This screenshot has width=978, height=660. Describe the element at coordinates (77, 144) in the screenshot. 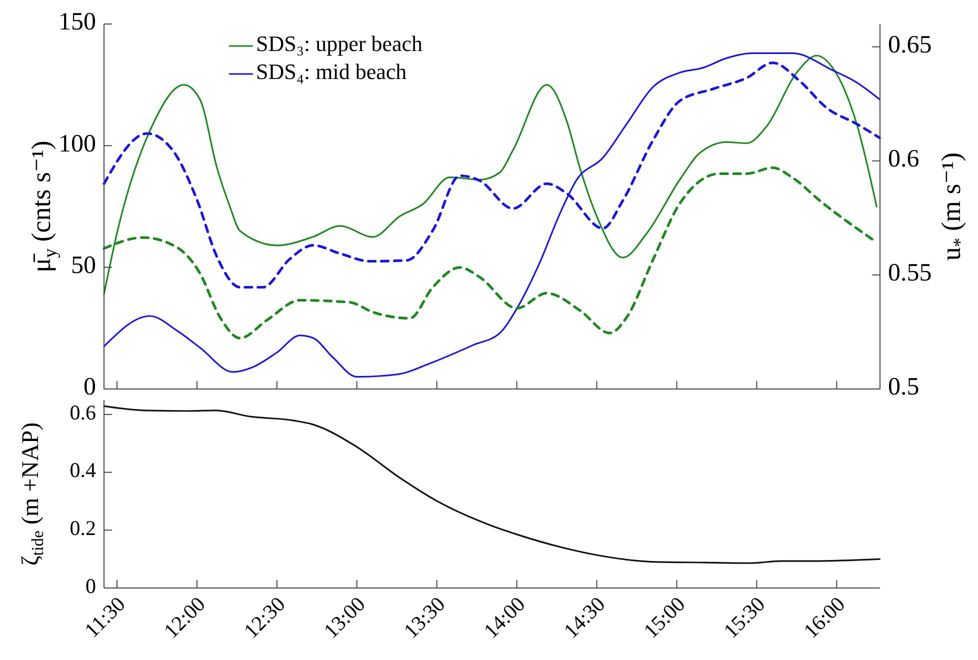

I see `y-tick-label: 100` at that location.